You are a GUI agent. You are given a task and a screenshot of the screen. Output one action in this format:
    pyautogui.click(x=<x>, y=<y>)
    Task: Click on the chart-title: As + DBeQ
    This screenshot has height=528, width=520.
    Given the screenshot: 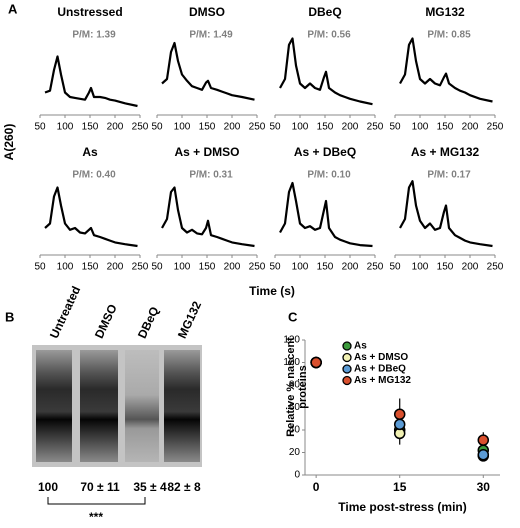 What is the action you would take?
    pyautogui.click(x=325, y=152)
    